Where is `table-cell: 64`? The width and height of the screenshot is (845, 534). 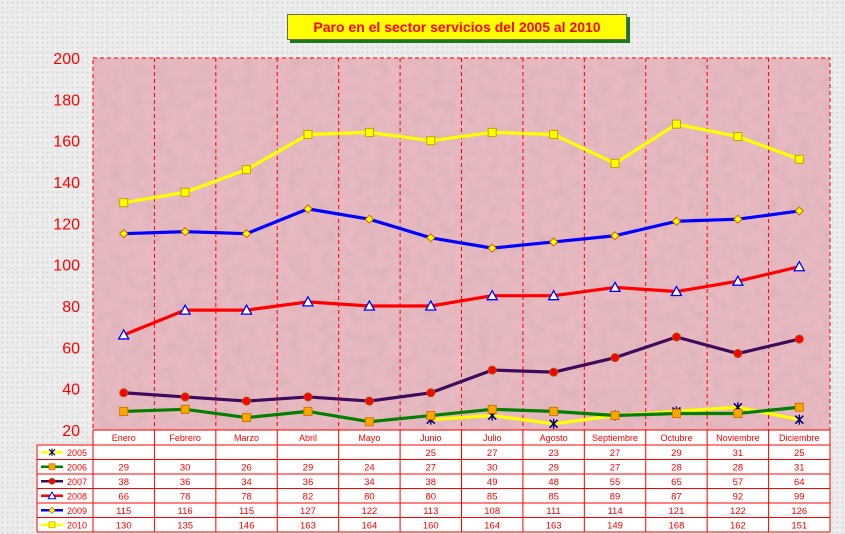 table-cell: 64 is located at coordinates (799, 482).